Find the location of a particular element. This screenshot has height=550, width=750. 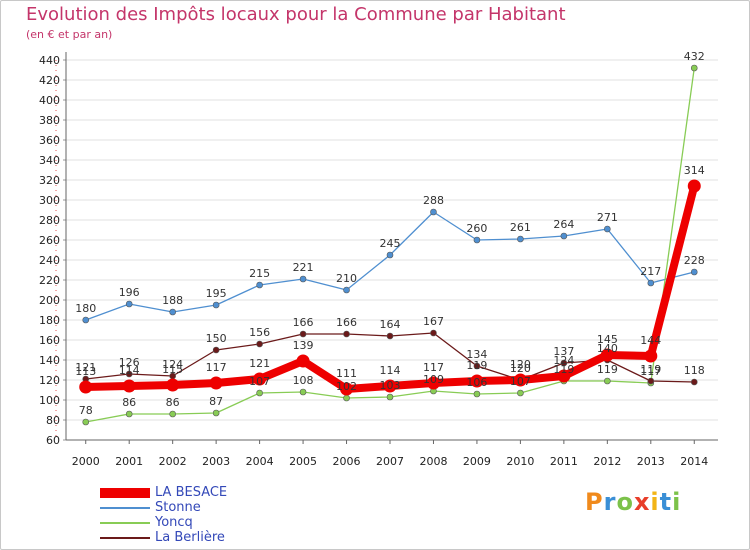

data-label: 115 is located at coordinates (172, 369).